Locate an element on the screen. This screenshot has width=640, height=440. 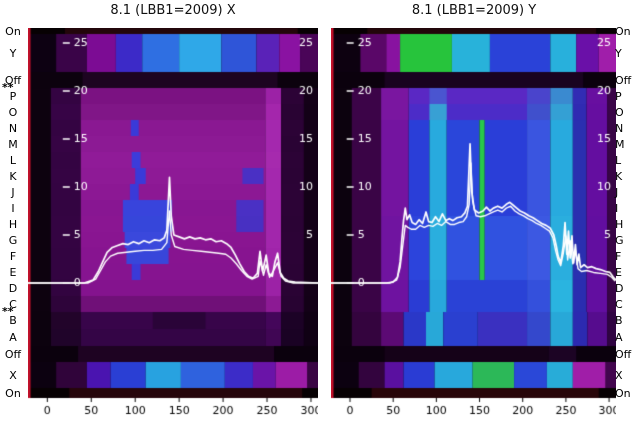
row-label-left-e: E is located at coordinates (13, 272).